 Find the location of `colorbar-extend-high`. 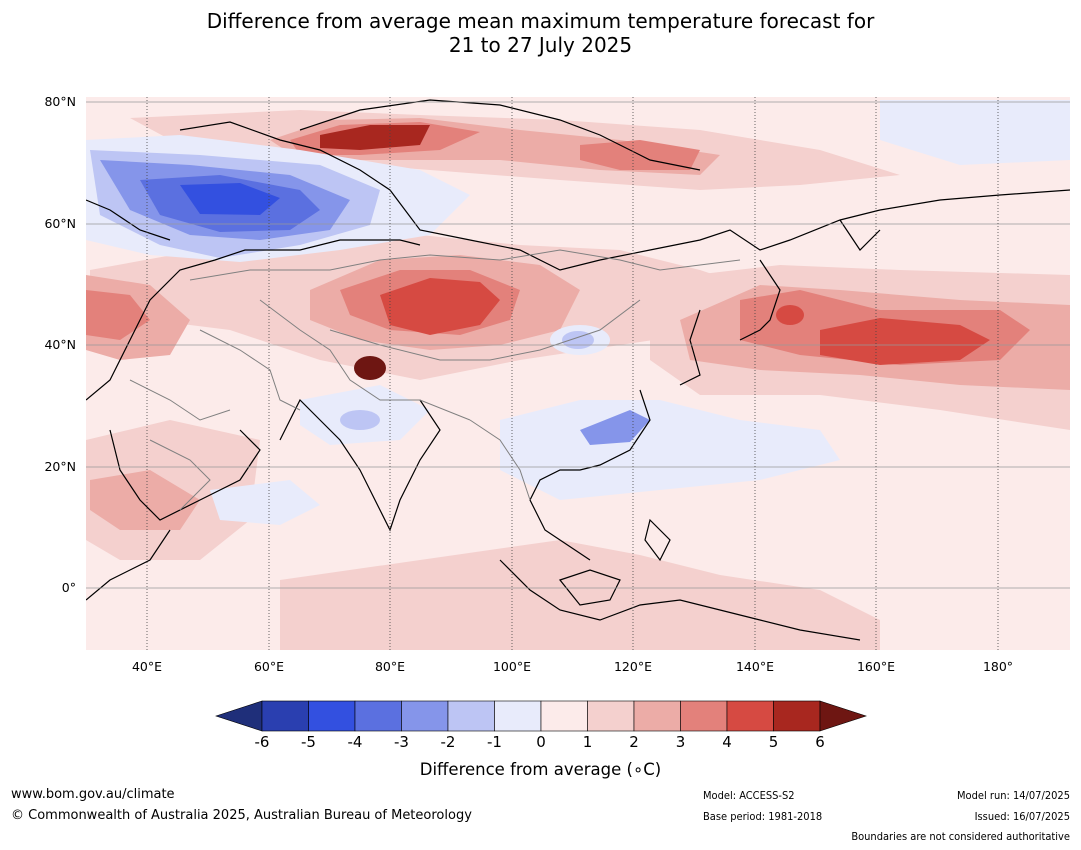

colorbar-extend-high is located at coordinates (843, 716).